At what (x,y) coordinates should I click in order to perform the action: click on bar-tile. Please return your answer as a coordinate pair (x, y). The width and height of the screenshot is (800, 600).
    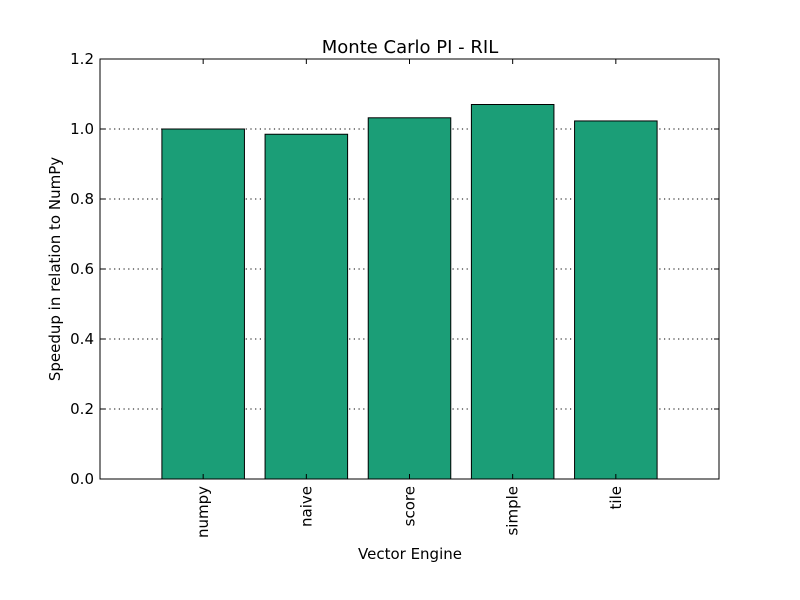
    Looking at the image, I should click on (616, 300).